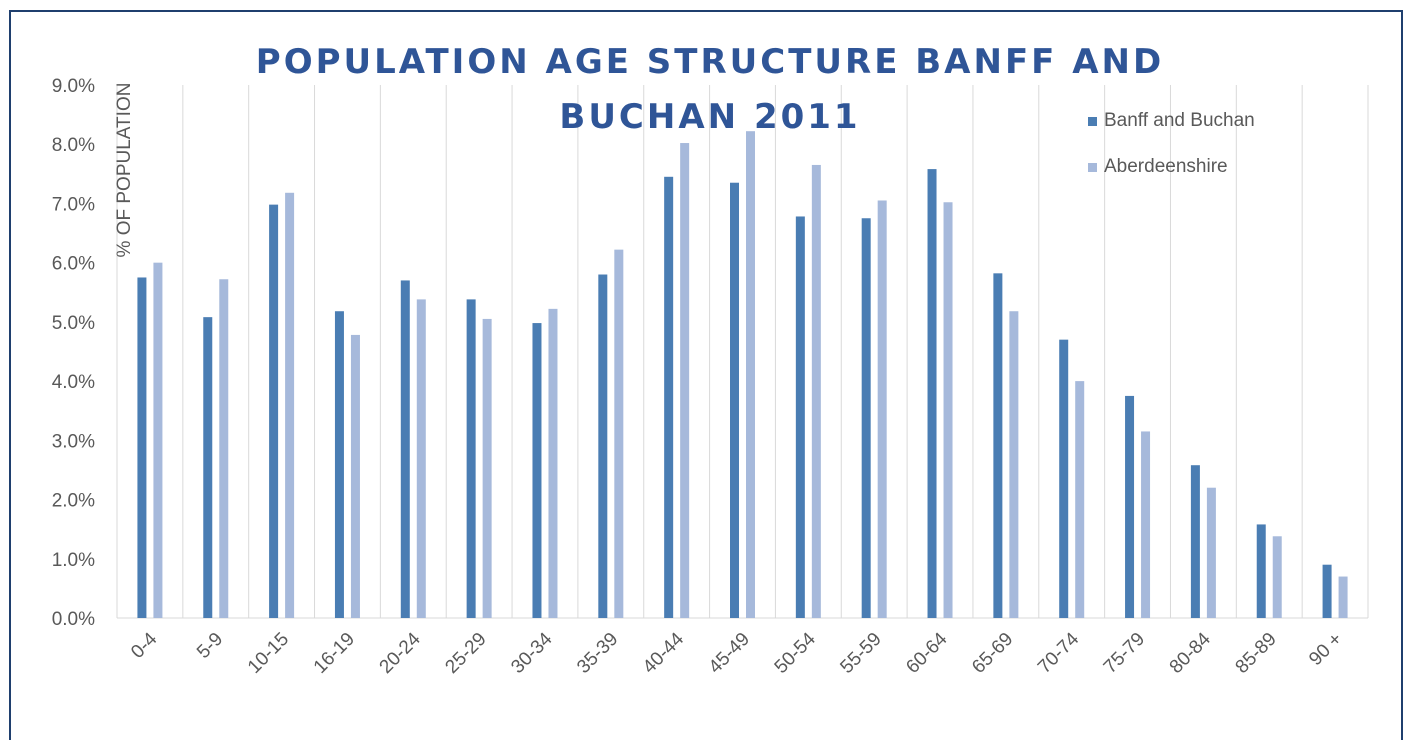 The height and width of the screenshot is (740, 1405). Describe the element at coordinates (1179, 120) in the screenshot. I see `legend-label: Banff and Buchan` at that location.